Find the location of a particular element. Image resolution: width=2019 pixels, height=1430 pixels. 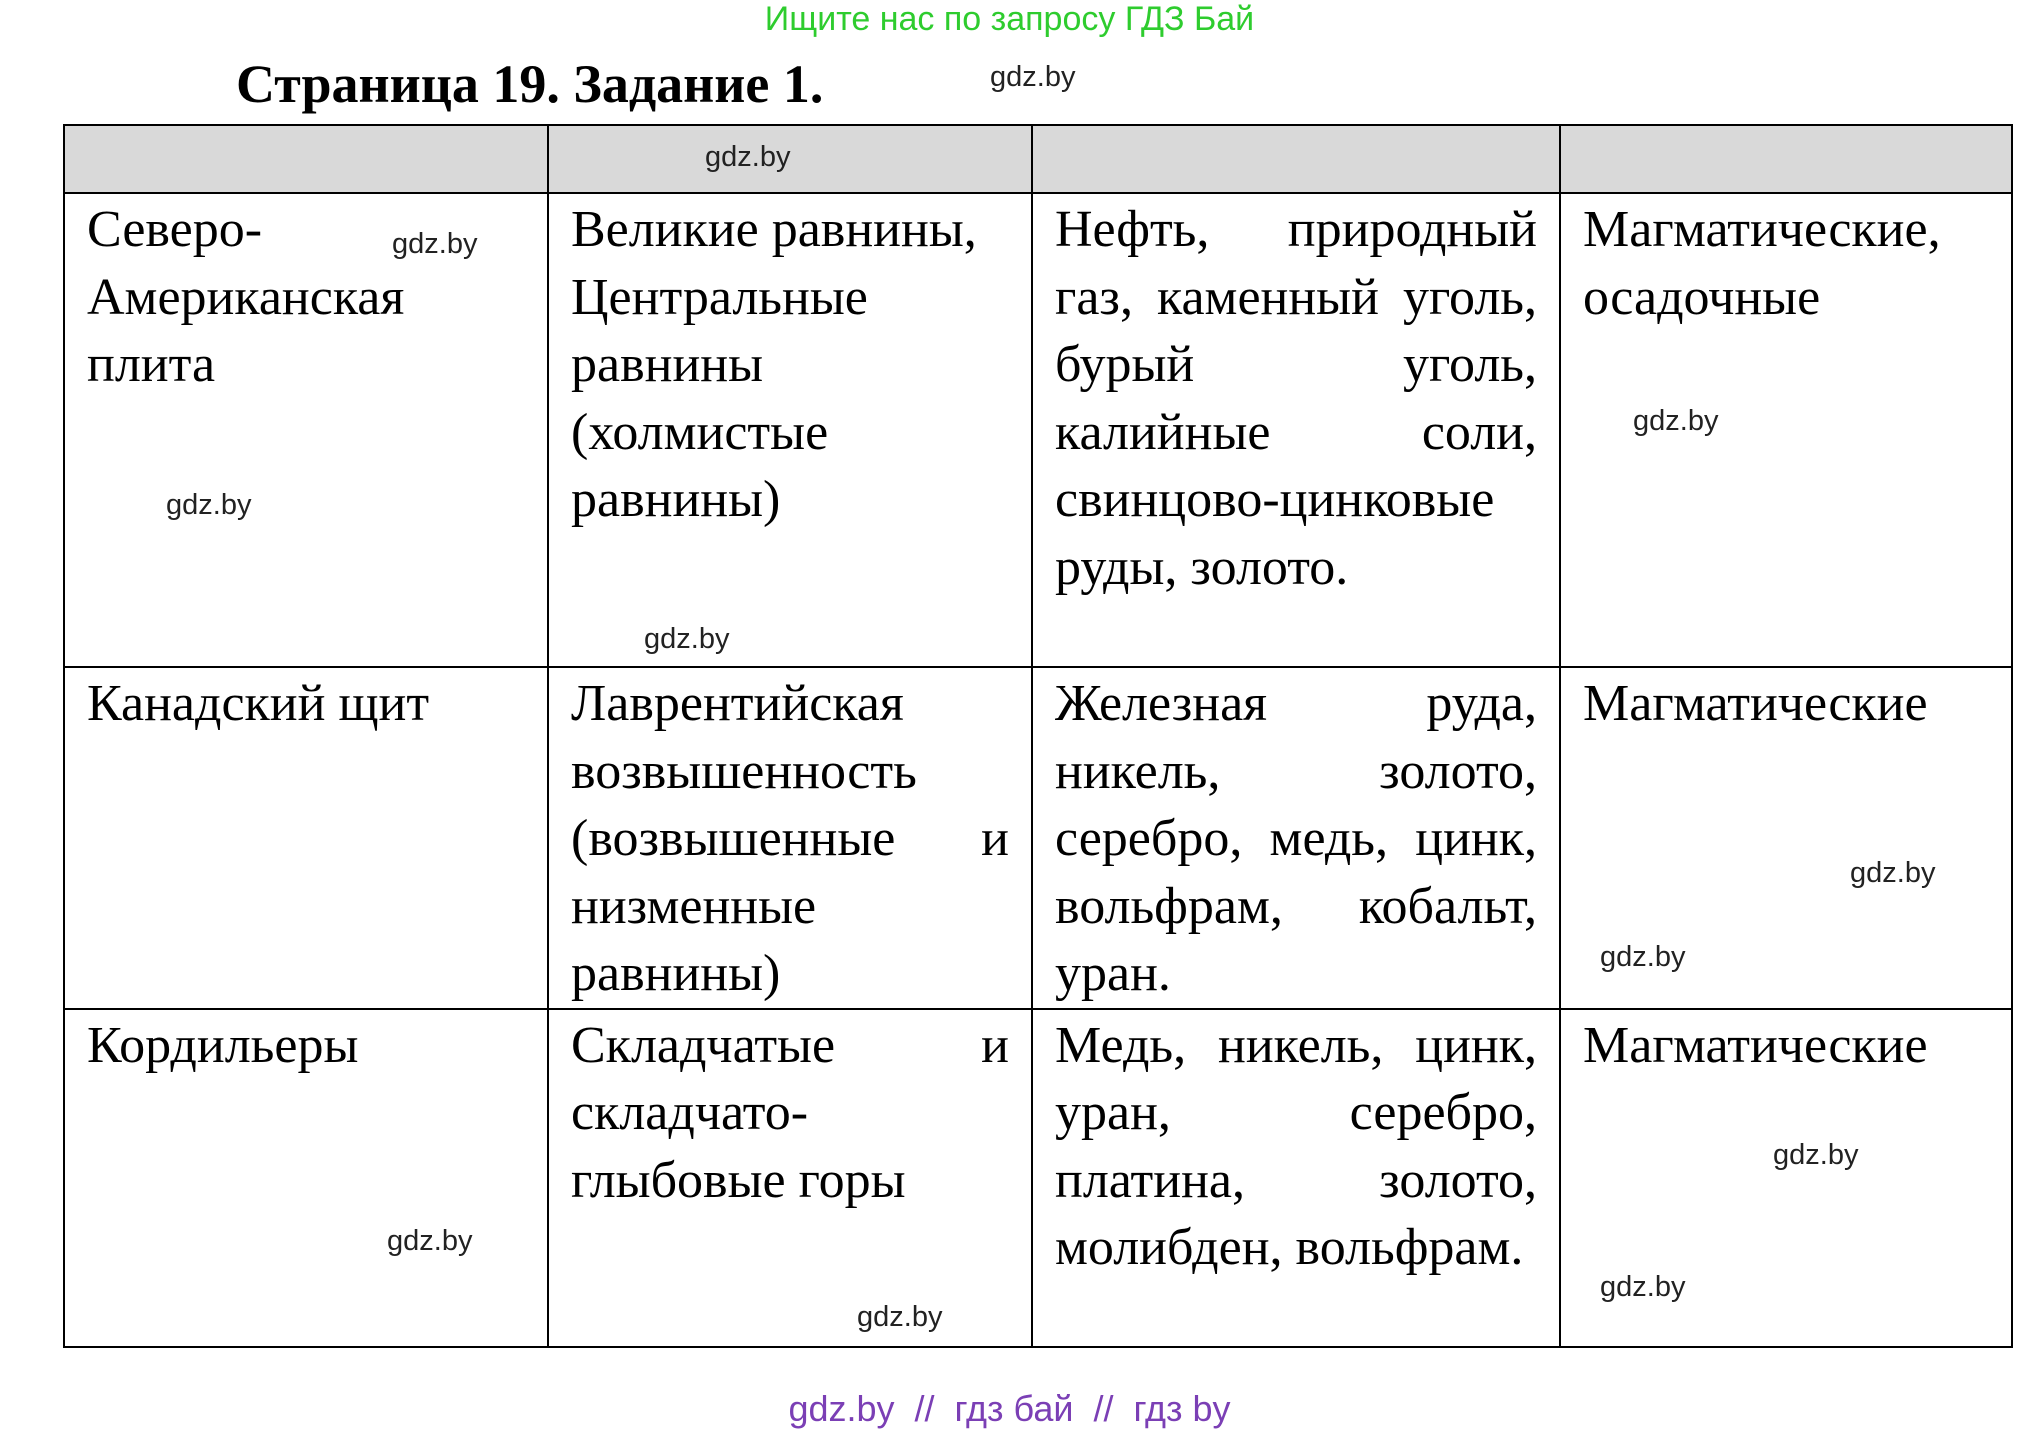

table-header-row is located at coordinates (1038, 159).